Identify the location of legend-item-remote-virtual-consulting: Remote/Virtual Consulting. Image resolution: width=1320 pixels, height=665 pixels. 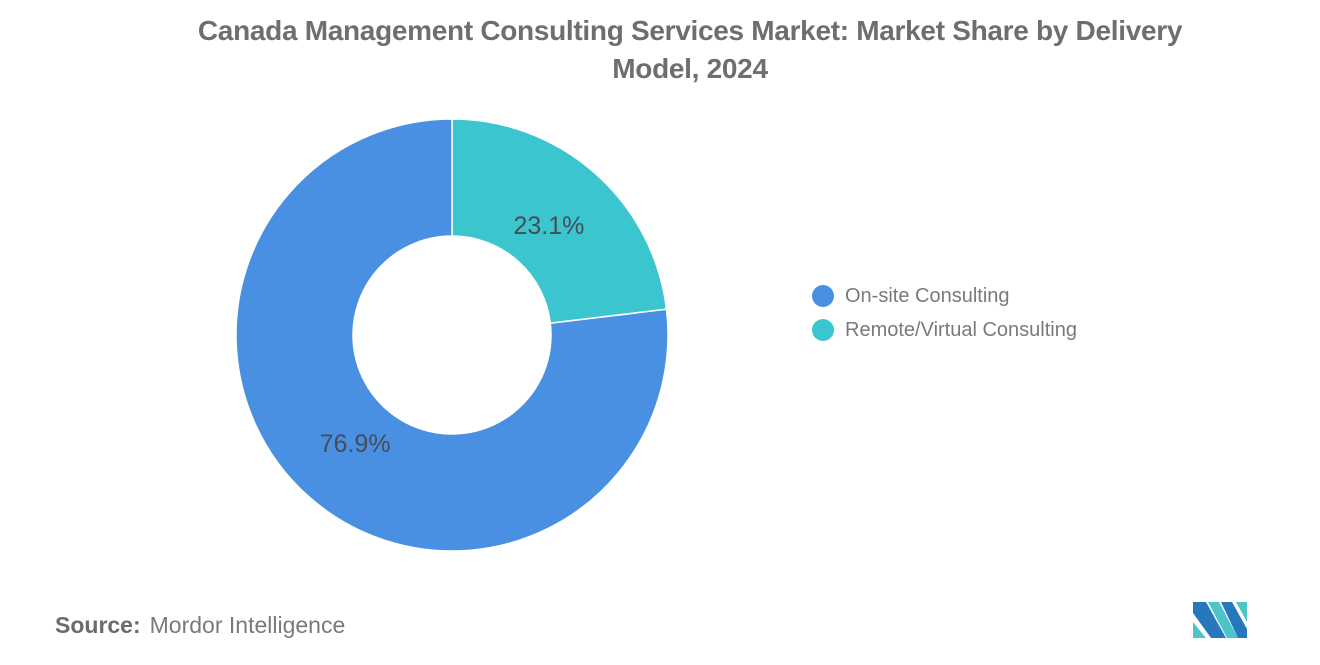
(944, 330).